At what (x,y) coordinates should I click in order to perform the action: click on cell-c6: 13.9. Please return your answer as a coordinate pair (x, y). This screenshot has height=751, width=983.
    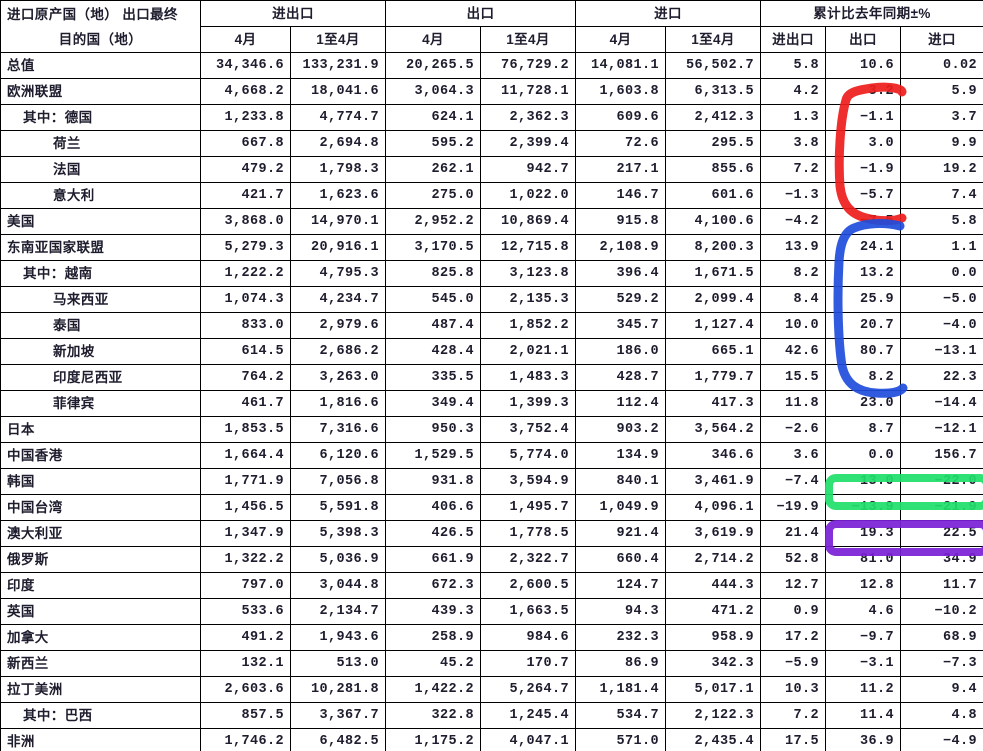
    Looking at the image, I should click on (793, 247).